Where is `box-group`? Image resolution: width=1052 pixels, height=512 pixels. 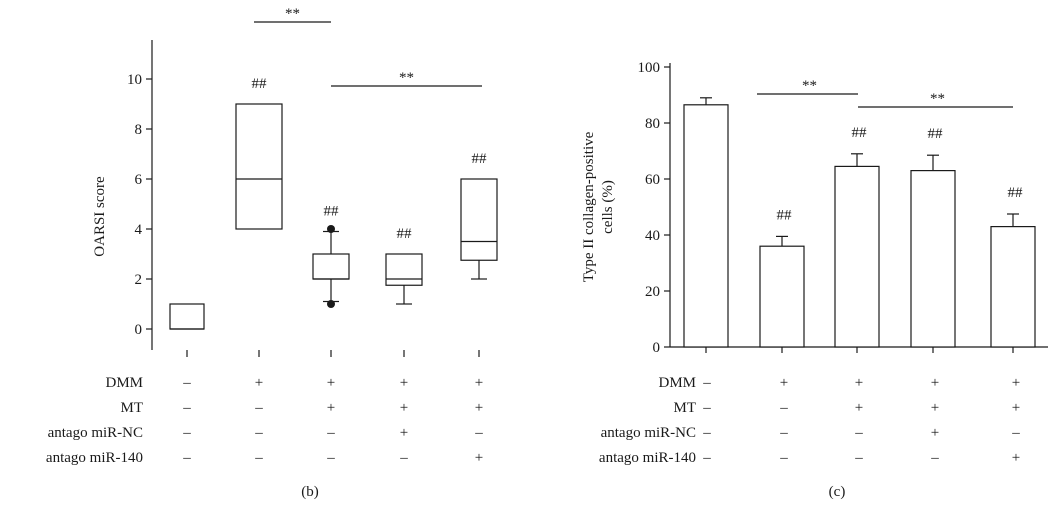
box-group is located at coordinates (187, 316).